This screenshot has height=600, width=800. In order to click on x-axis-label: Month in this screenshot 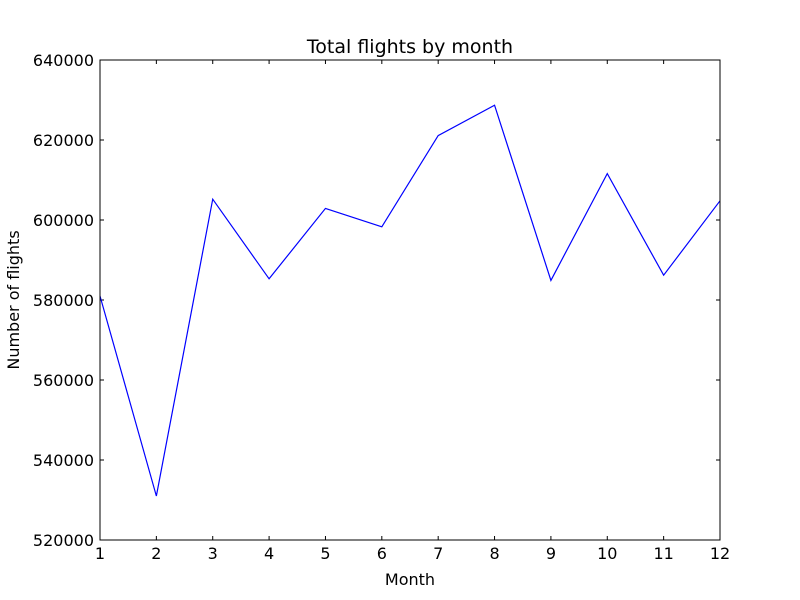, I will do `click(410, 579)`.